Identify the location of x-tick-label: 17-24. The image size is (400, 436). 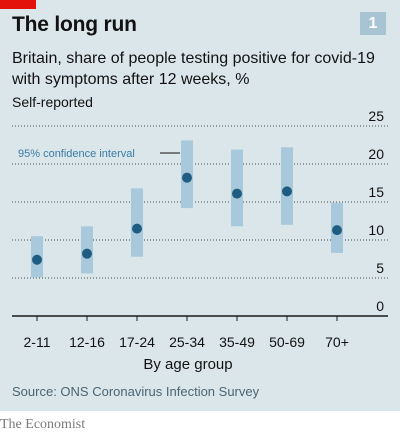
(137, 342).